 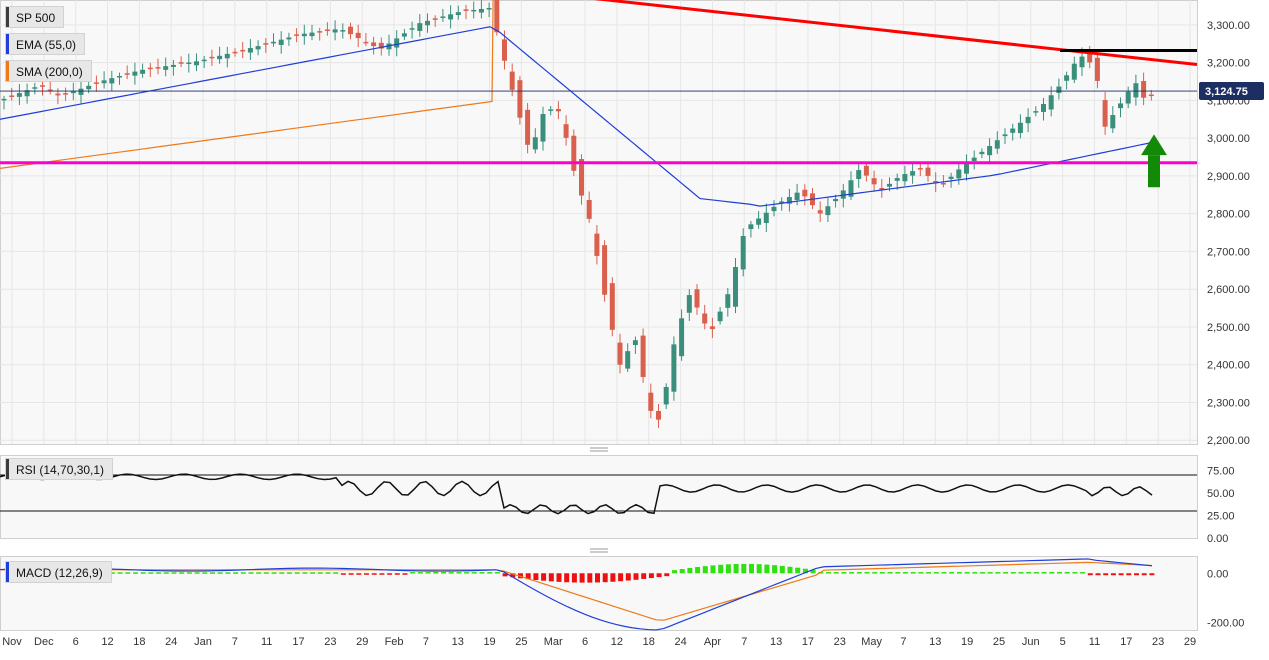 I want to click on time-tick-label: 12, so click(x=107, y=642).